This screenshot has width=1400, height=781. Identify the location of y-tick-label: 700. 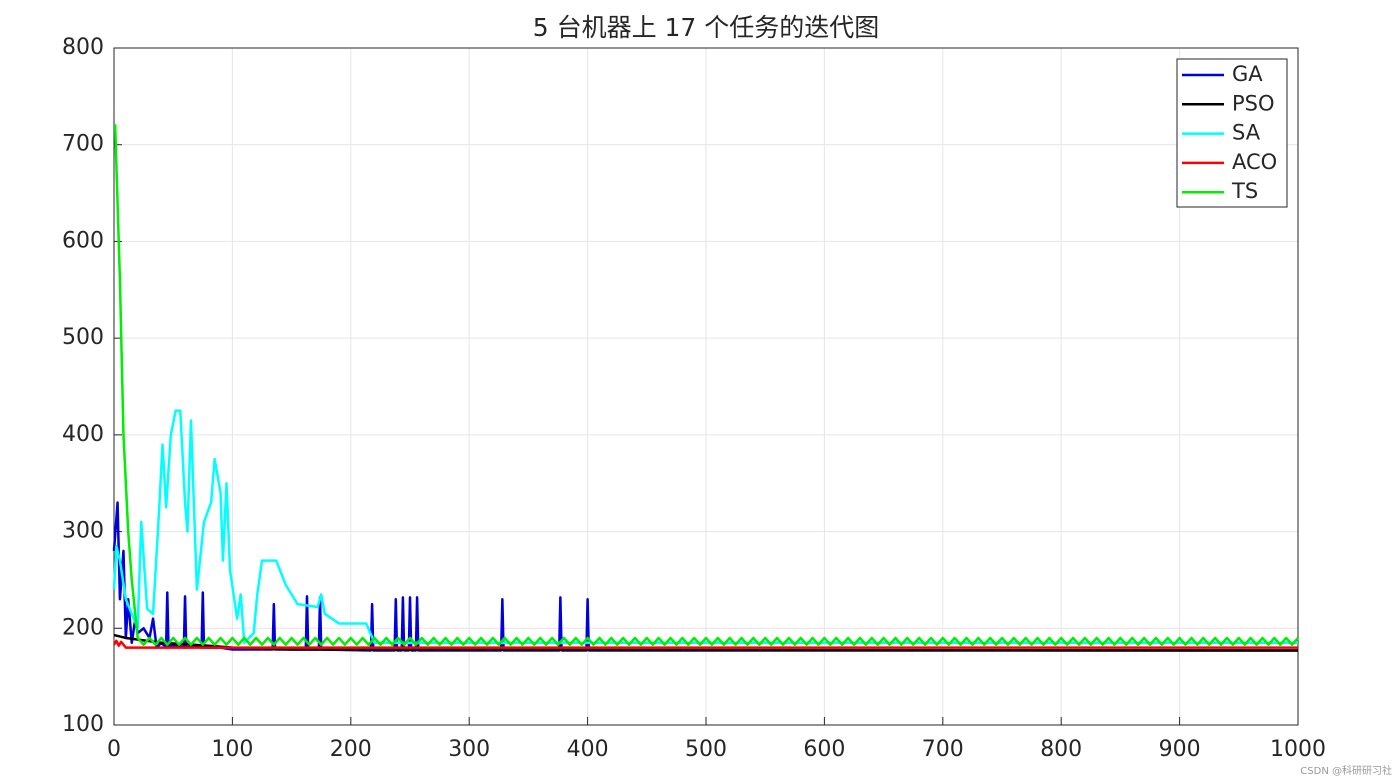
(83, 144).